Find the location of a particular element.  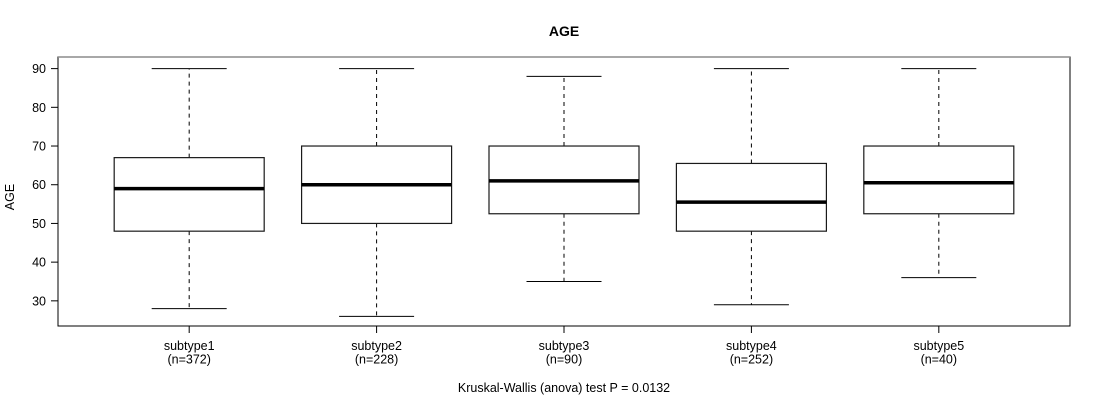

caption: Kruskal-Wallis (anova) test P = 0.0132 is located at coordinates (564, 388).